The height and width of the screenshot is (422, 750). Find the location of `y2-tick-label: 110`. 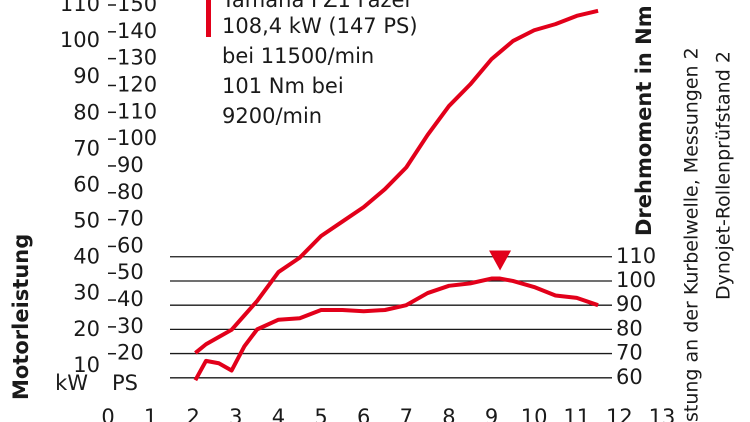

y2-tick-label: 110 is located at coordinates (636, 256).